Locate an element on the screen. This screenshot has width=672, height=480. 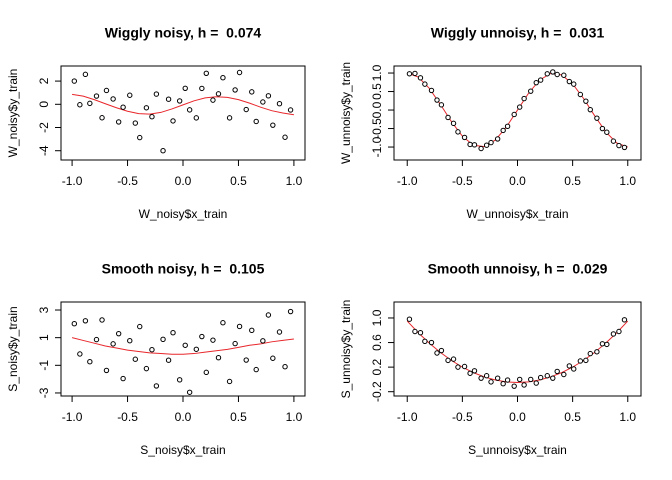
y-axis-label: W_noisy$y_train is located at coordinates (13, 113).